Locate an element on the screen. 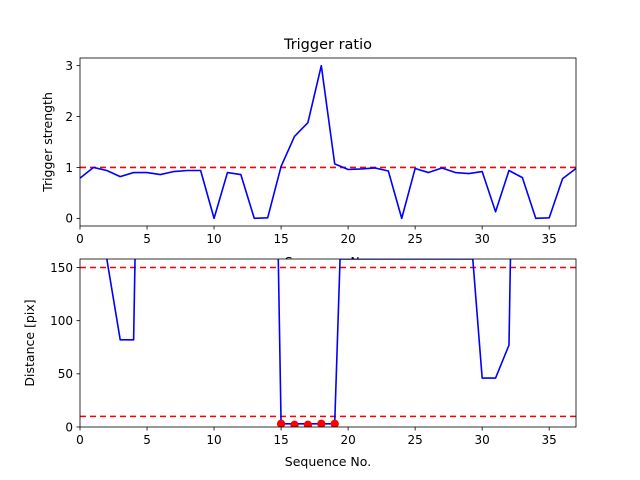 The image size is (640, 480). y-tick-label: 1 is located at coordinates (69, 168).